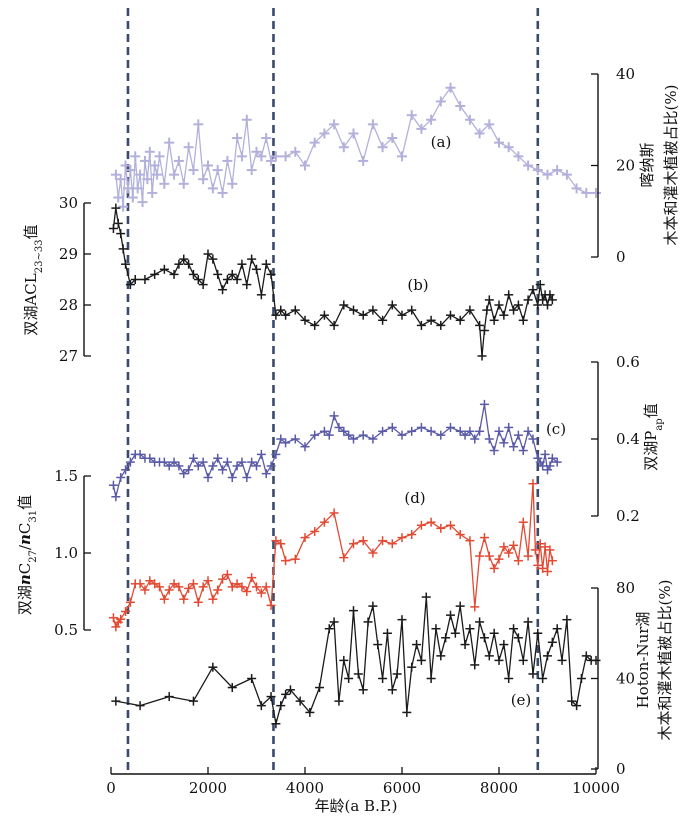  What do you see at coordinates (613, 678) in the screenshot?
I see `y-axis-e: 0 40 80` at bounding box center [613, 678].